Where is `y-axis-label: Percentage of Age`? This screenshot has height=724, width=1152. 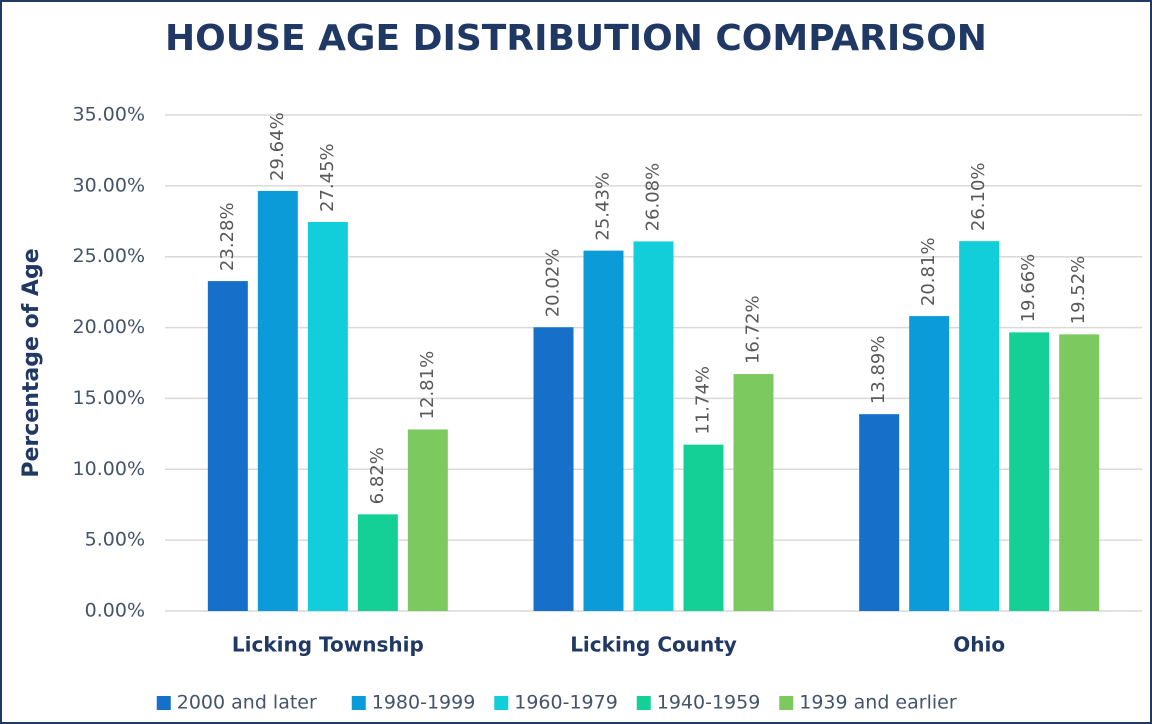
y-axis-label: Percentage of Age is located at coordinates (31, 362).